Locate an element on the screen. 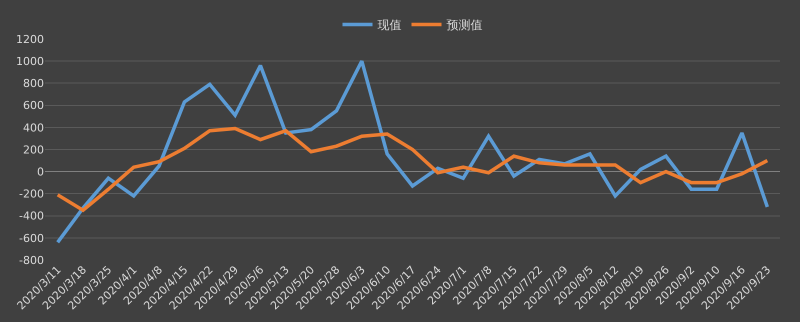 This screenshot has width=800, height=322. y-tick-label: 1000 is located at coordinates (30, 61).